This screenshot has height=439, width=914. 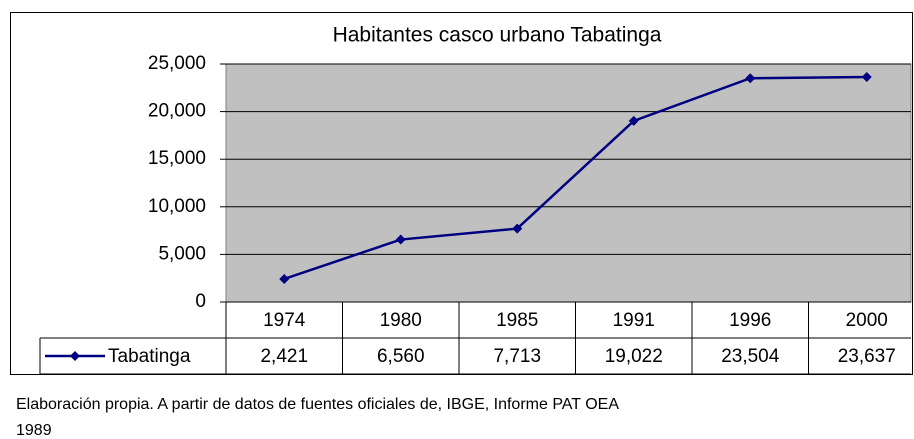 What do you see at coordinates (750, 356) in the screenshot?
I see `data-label: 23,504` at bounding box center [750, 356].